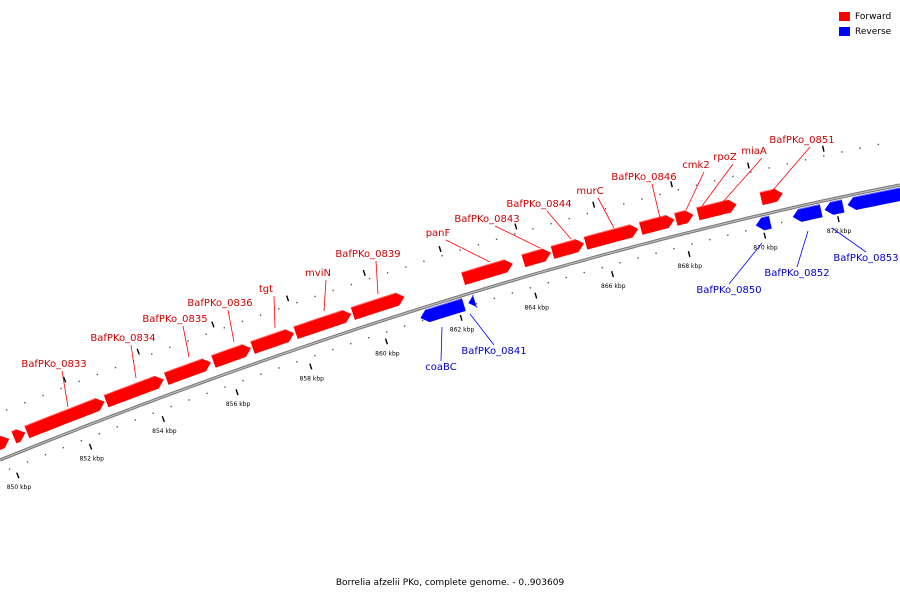 Image resolution: width=900 pixels, height=600 pixels. I want to click on tick-label: 852 kbp, so click(91, 459).